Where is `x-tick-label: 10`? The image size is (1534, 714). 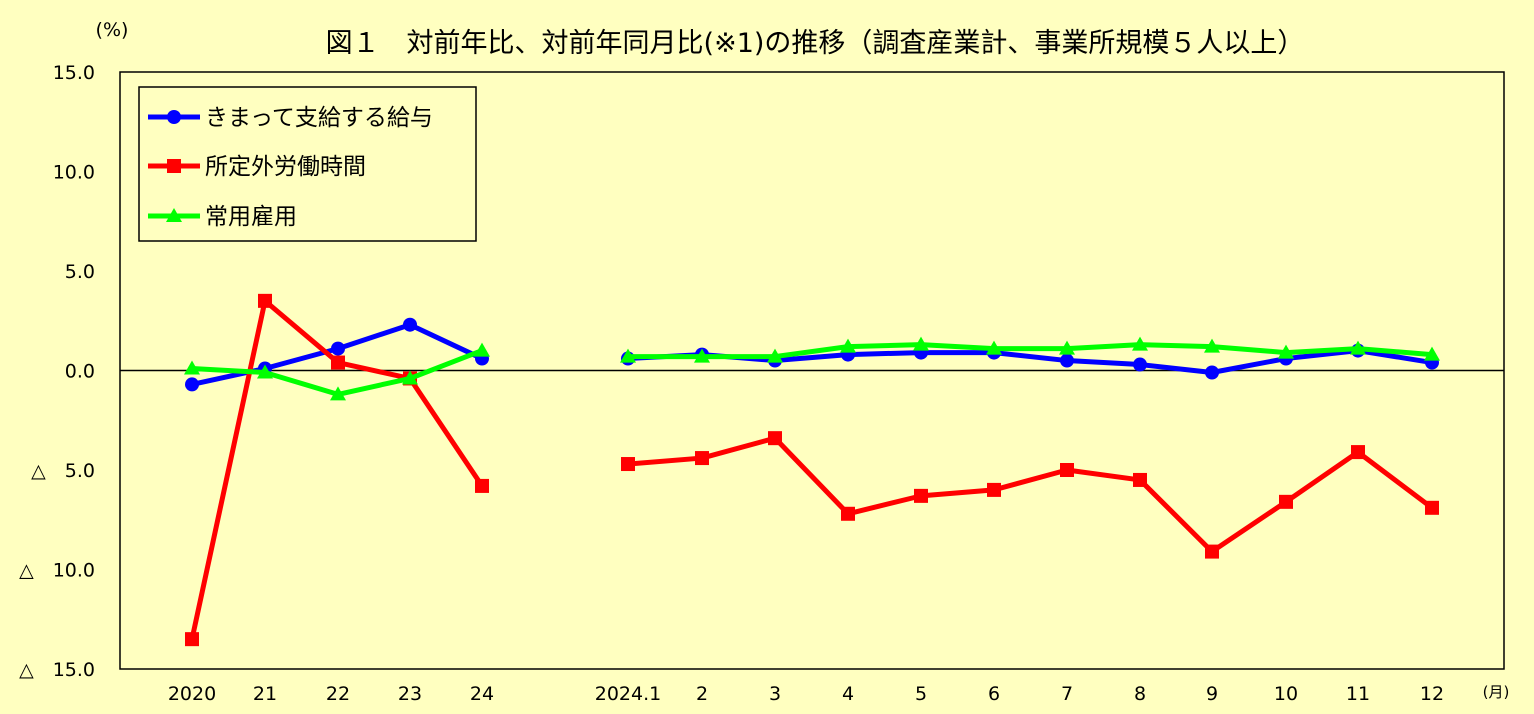
x-tick-label: 10 is located at coordinates (1286, 694).